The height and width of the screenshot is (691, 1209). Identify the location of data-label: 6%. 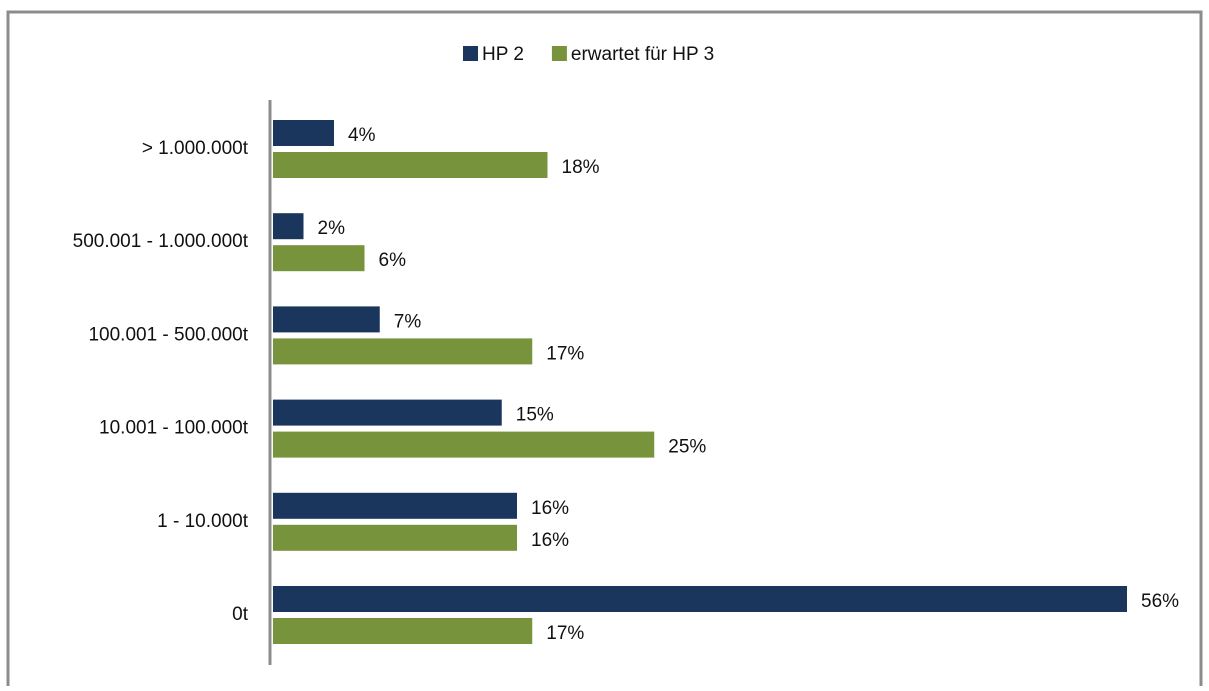
(393, 260).